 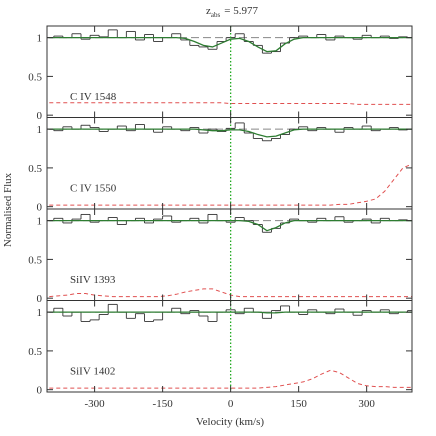 I want to click on panel-label: C IV 1550, so click(x=93, y=188).